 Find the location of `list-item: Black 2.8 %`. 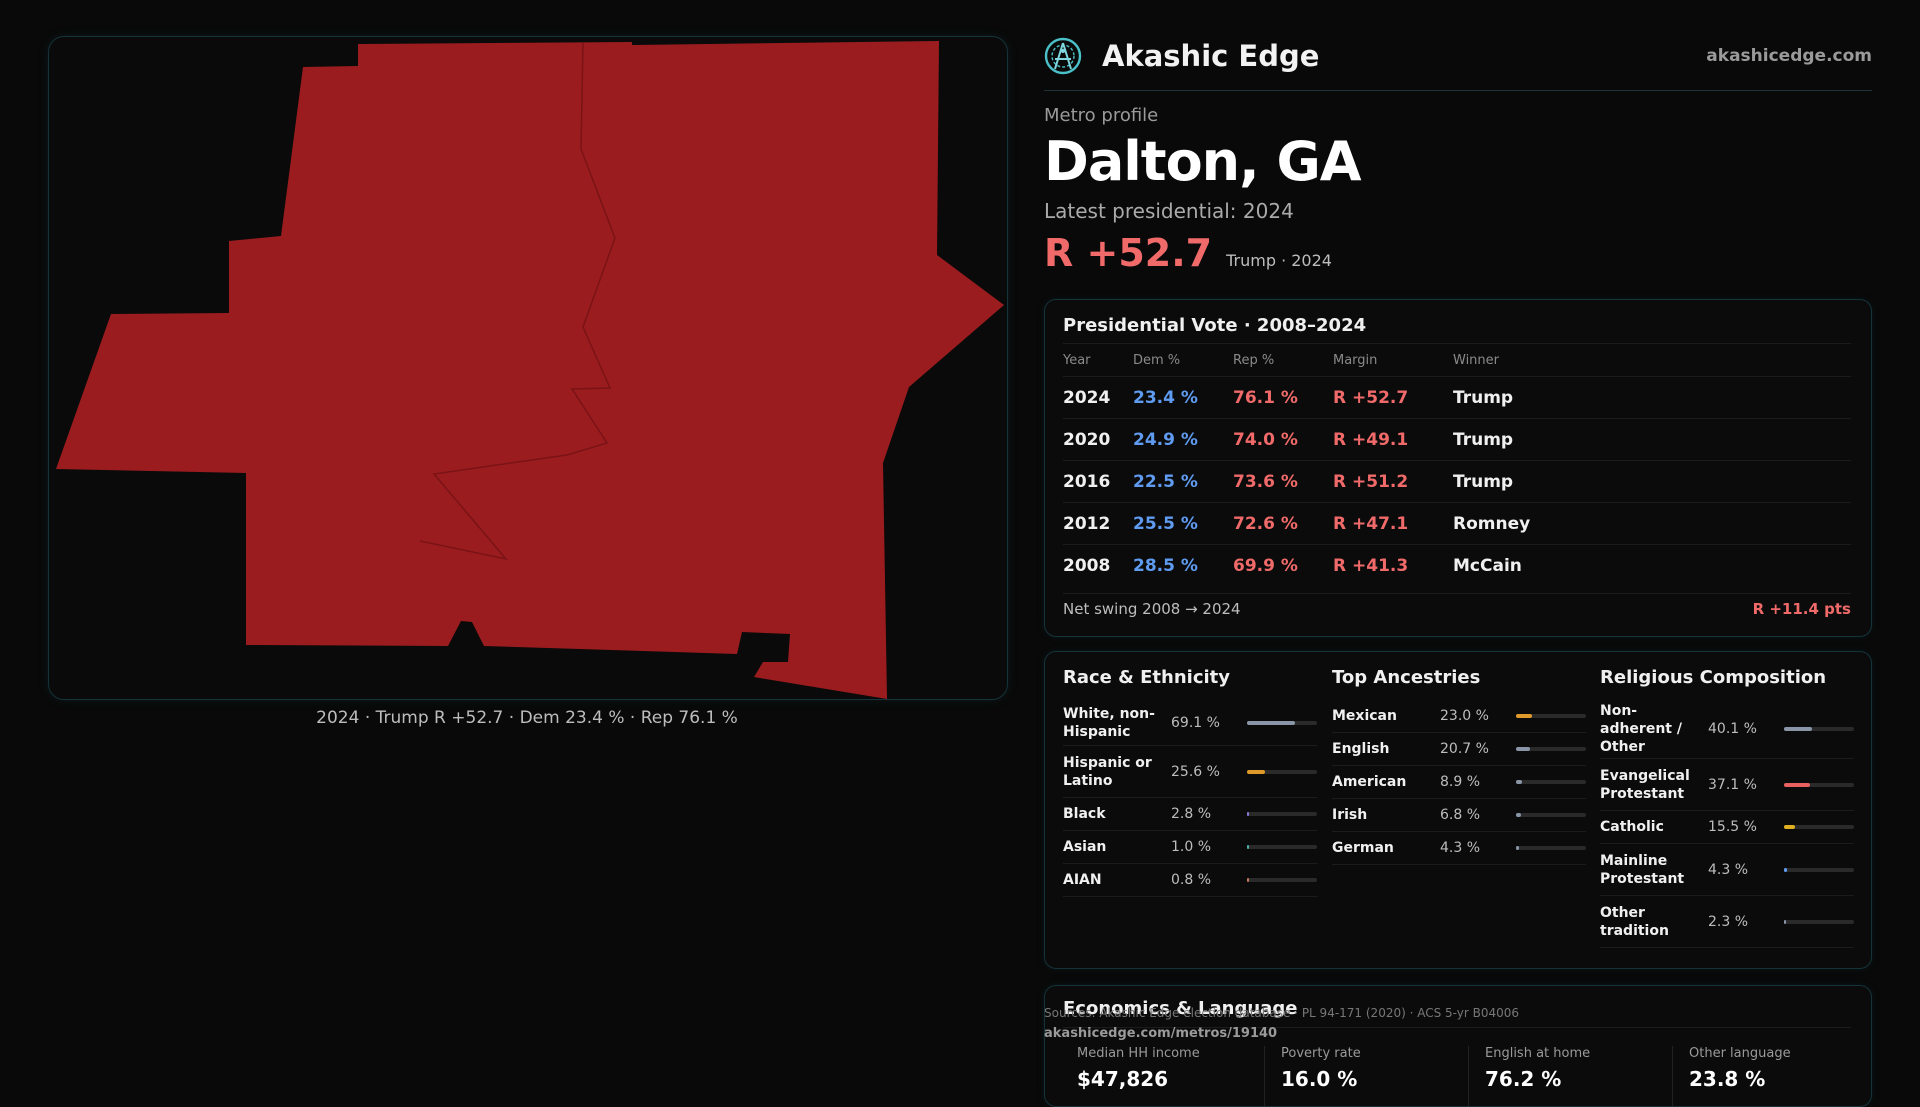

list-item: Black 2.8 % is located at coordinates (1190, 814).